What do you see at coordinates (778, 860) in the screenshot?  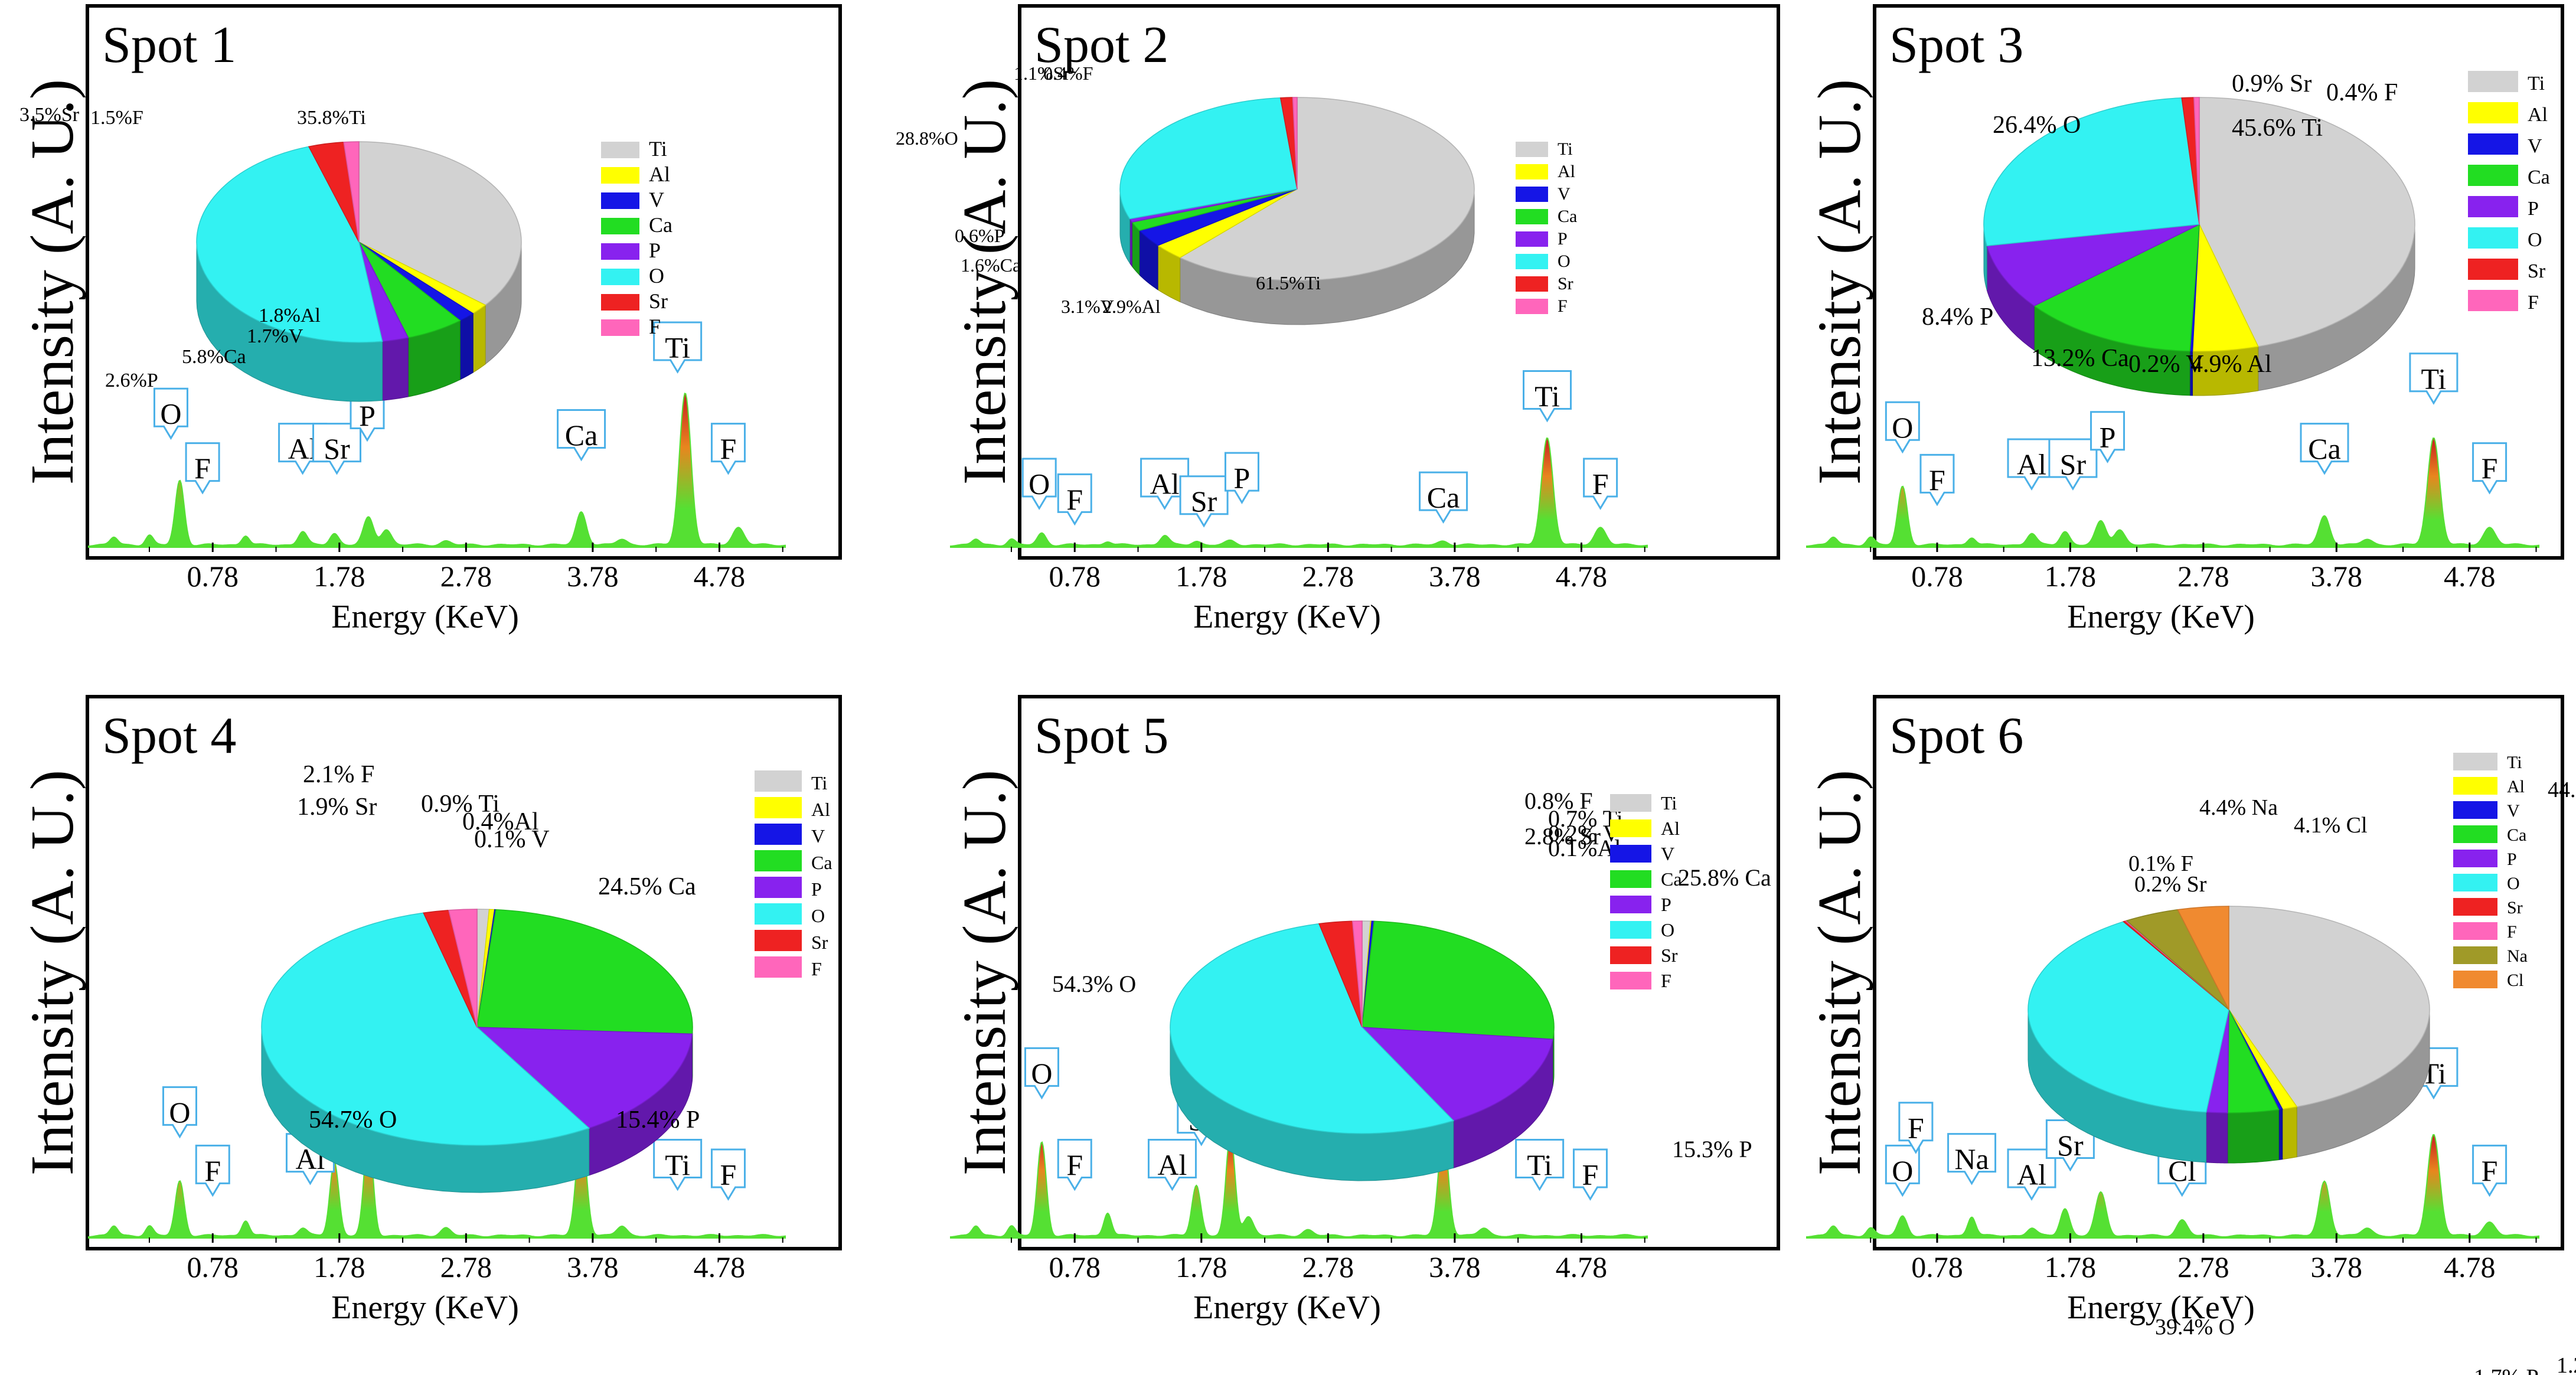 I see `legend-swatch-ca` at bounding box center [778, 860].